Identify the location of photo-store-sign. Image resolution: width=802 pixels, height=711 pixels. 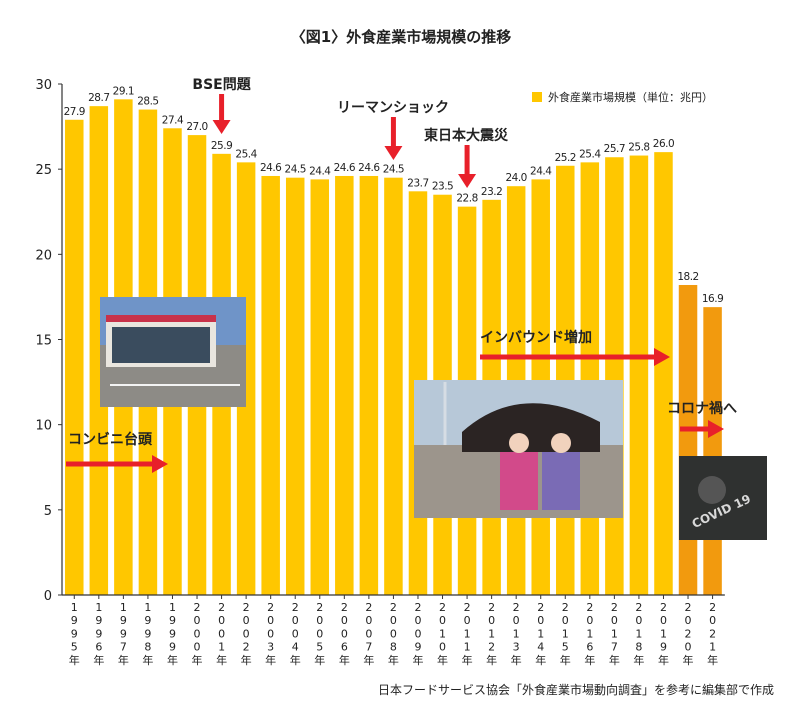
(161, 318).